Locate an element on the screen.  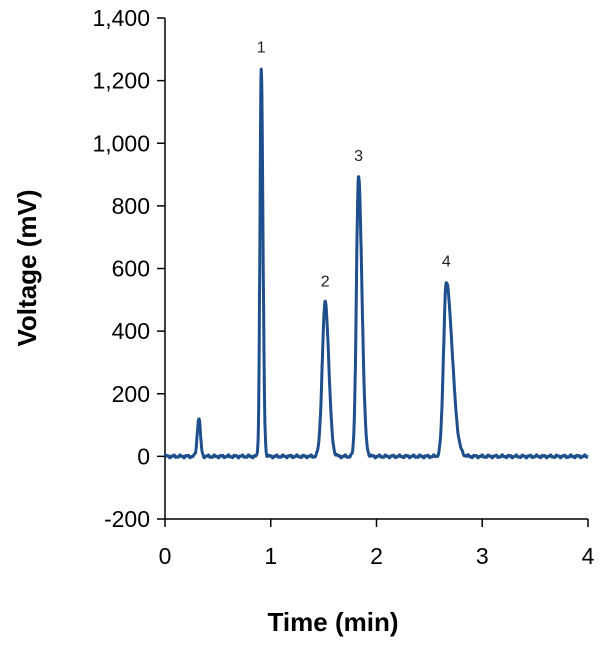
x-tick-label: 1 is located at coordinates (270, 556).